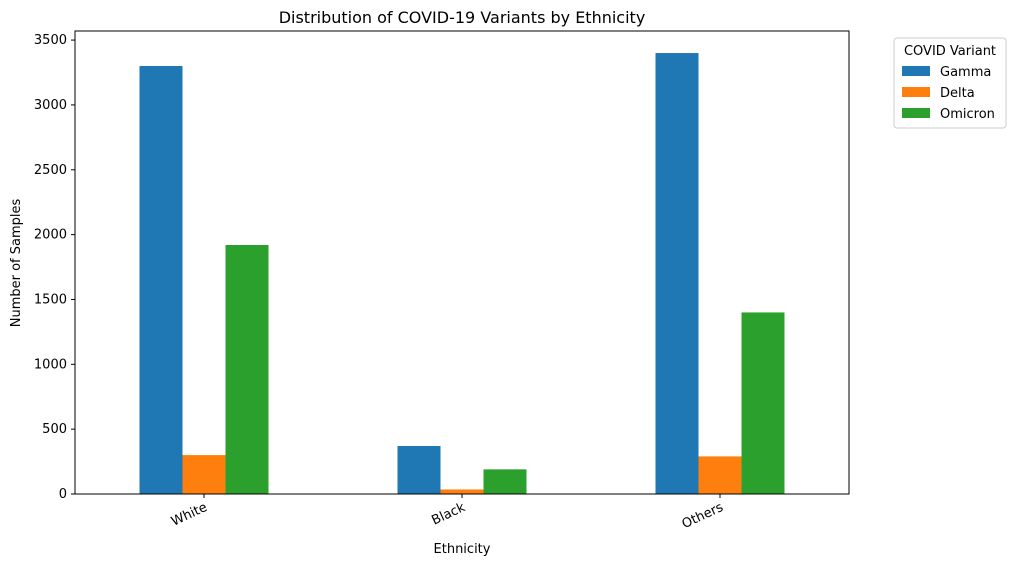 The height and width of the screenshot is (569, 1014). Describe the element at coordinates (505, 481) in the screenshot. I see `bar-omicron-black` at that location.